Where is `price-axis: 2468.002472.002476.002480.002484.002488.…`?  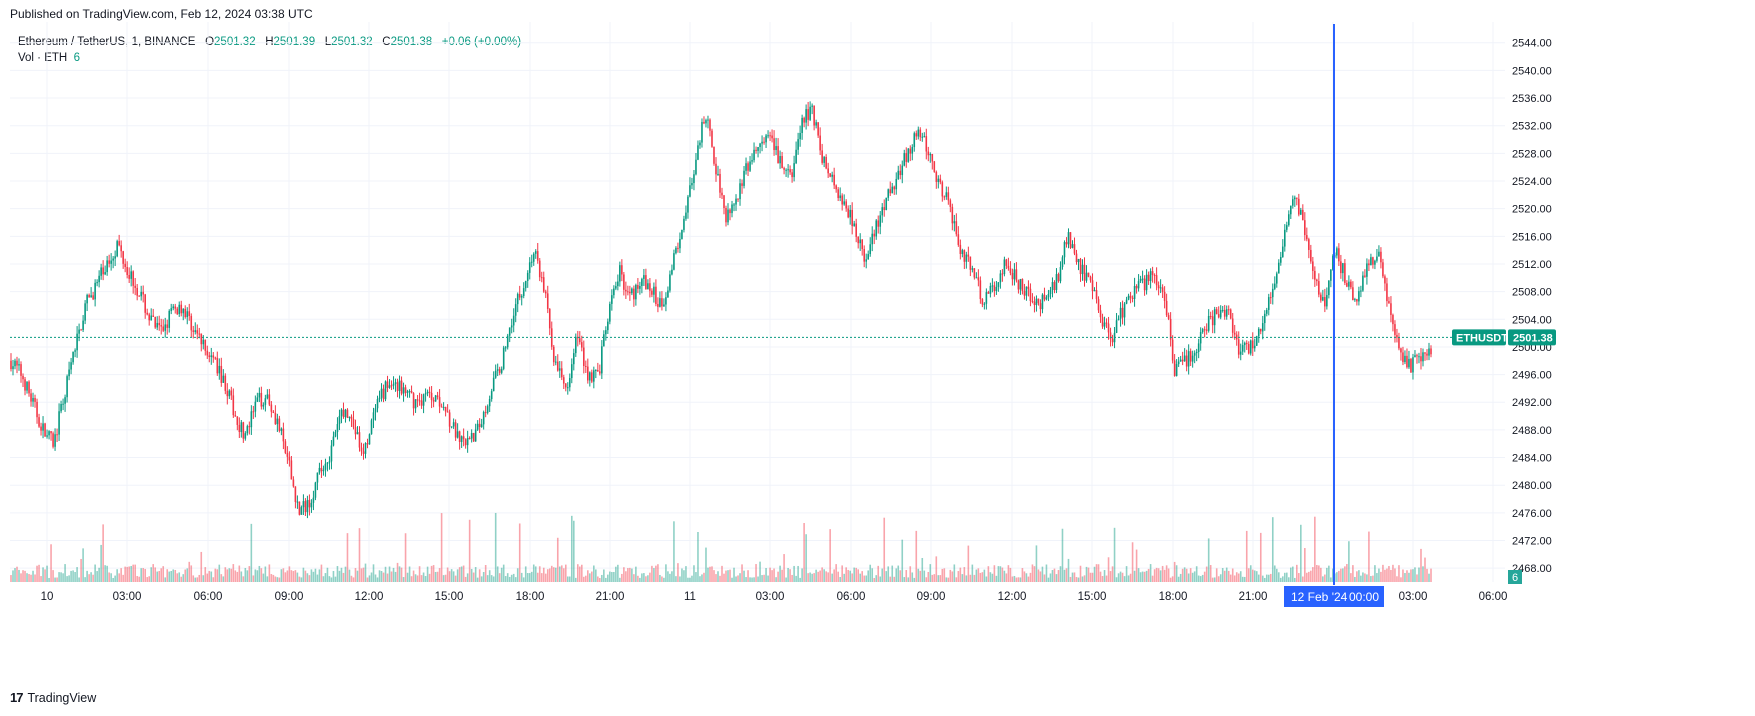 price-axis: 2468.002472.002476.002480.002484.002488.… is located at coordinates (1532, 306).